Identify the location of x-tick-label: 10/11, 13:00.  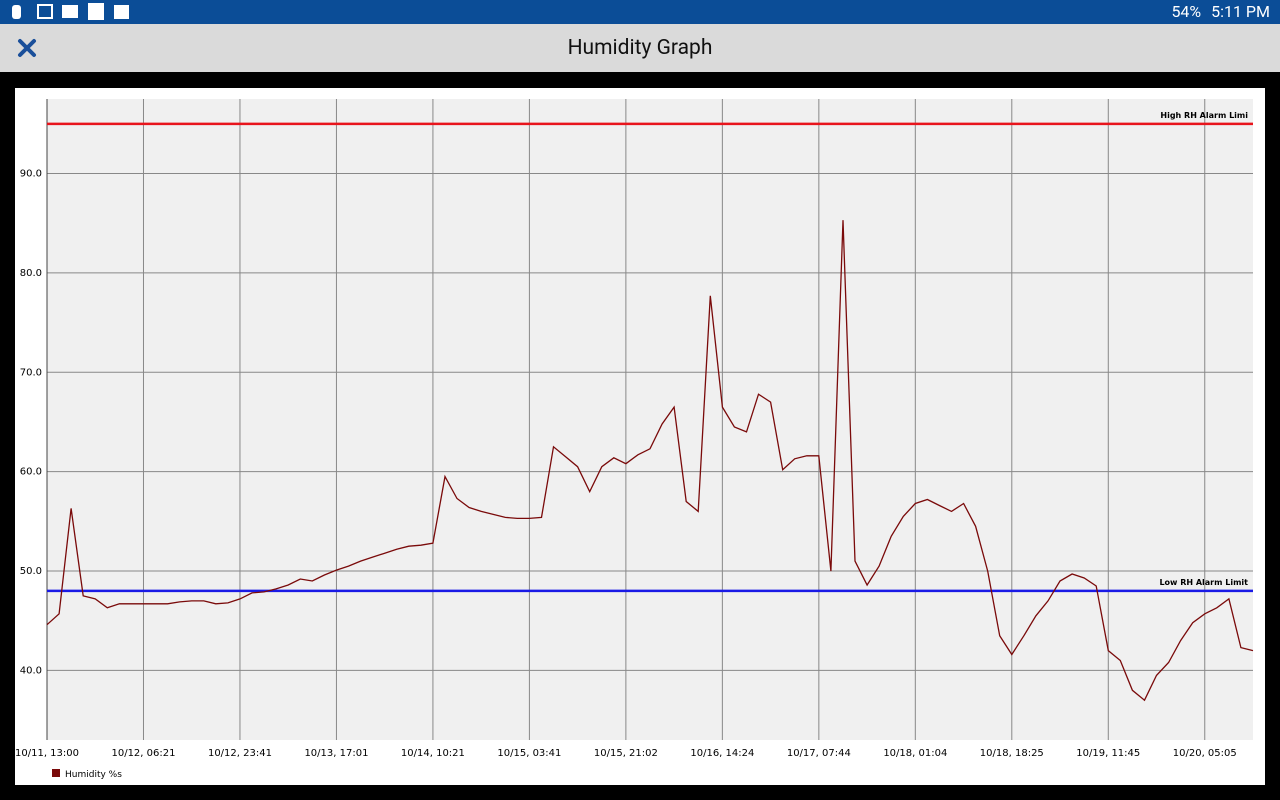
(47, 753).